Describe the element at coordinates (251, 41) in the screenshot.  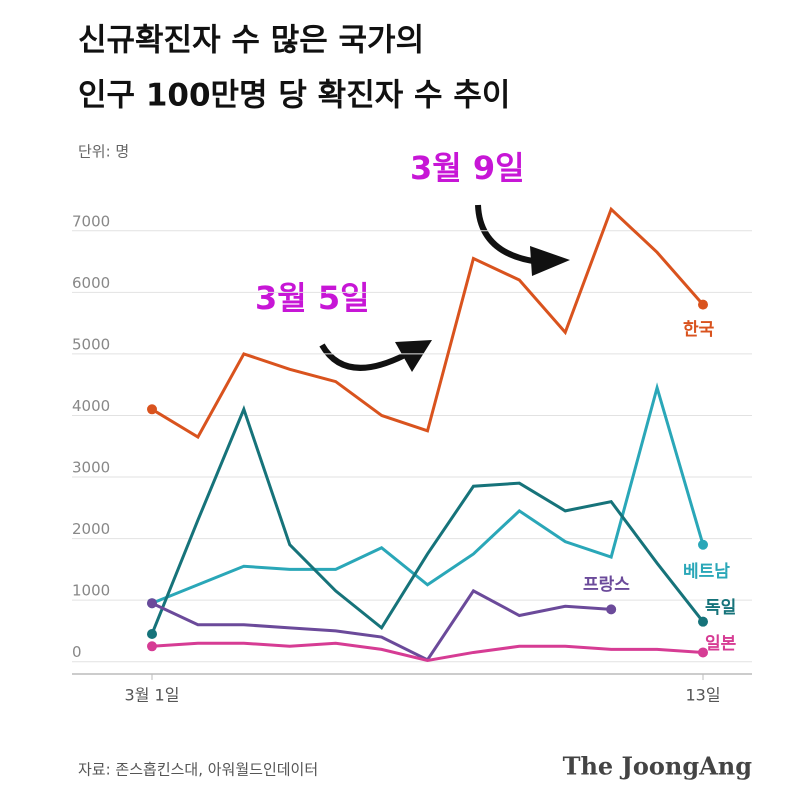
I see `chart-title: 신규확진자 수 많은 국가의` at that location.